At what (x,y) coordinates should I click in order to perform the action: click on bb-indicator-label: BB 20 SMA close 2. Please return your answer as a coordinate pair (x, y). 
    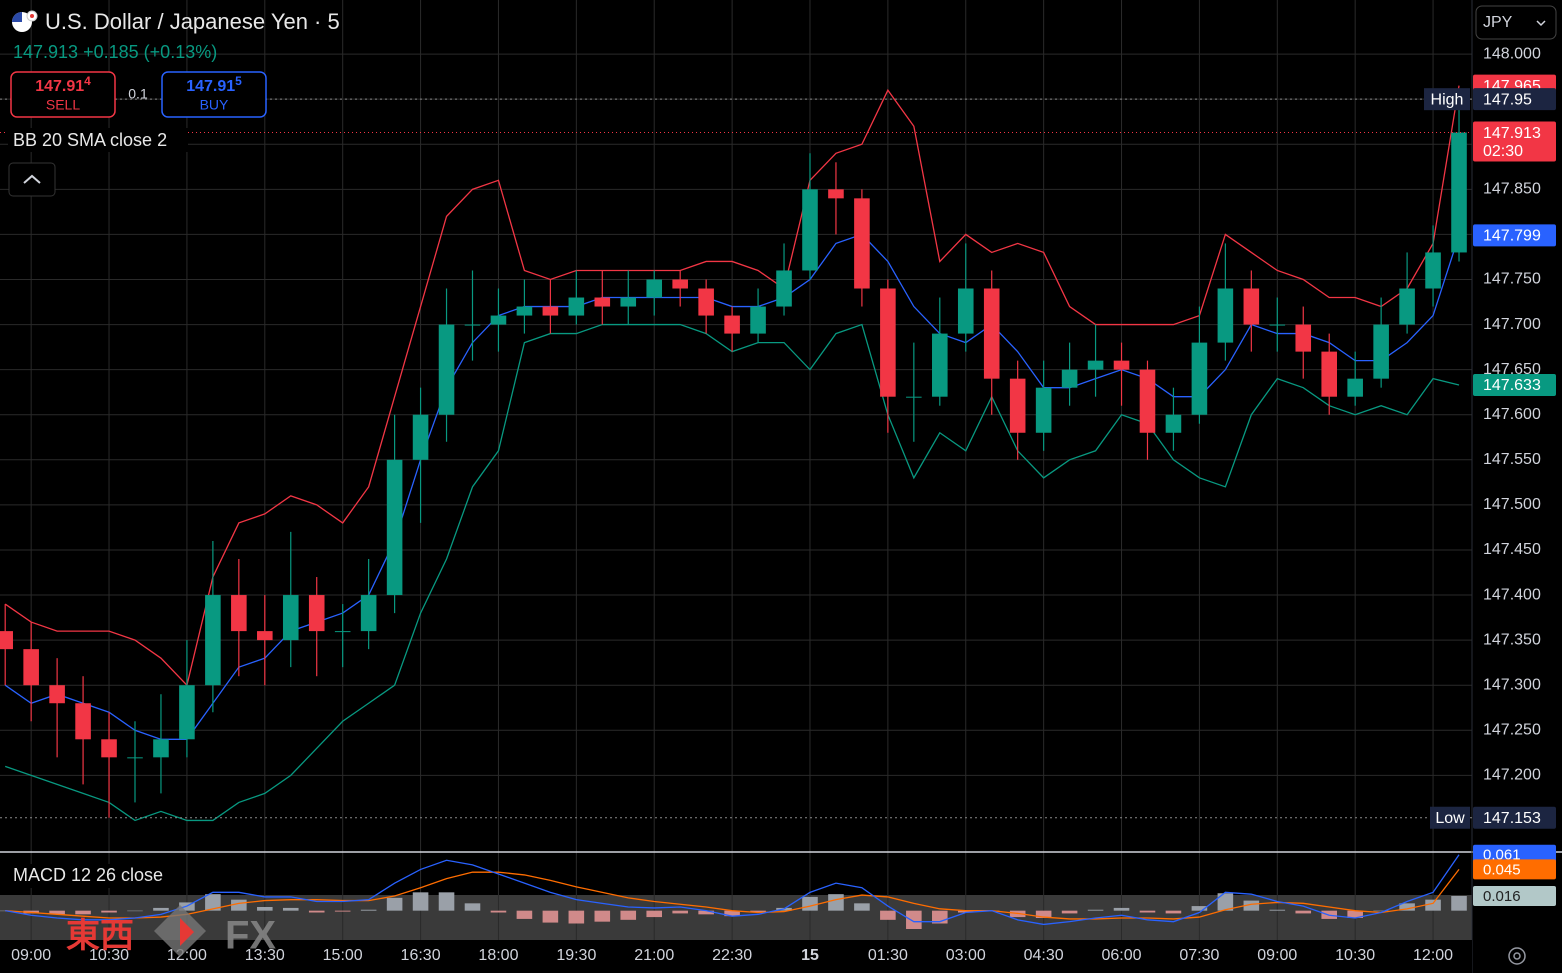
    Looking at the image, I should click on (90, 140).